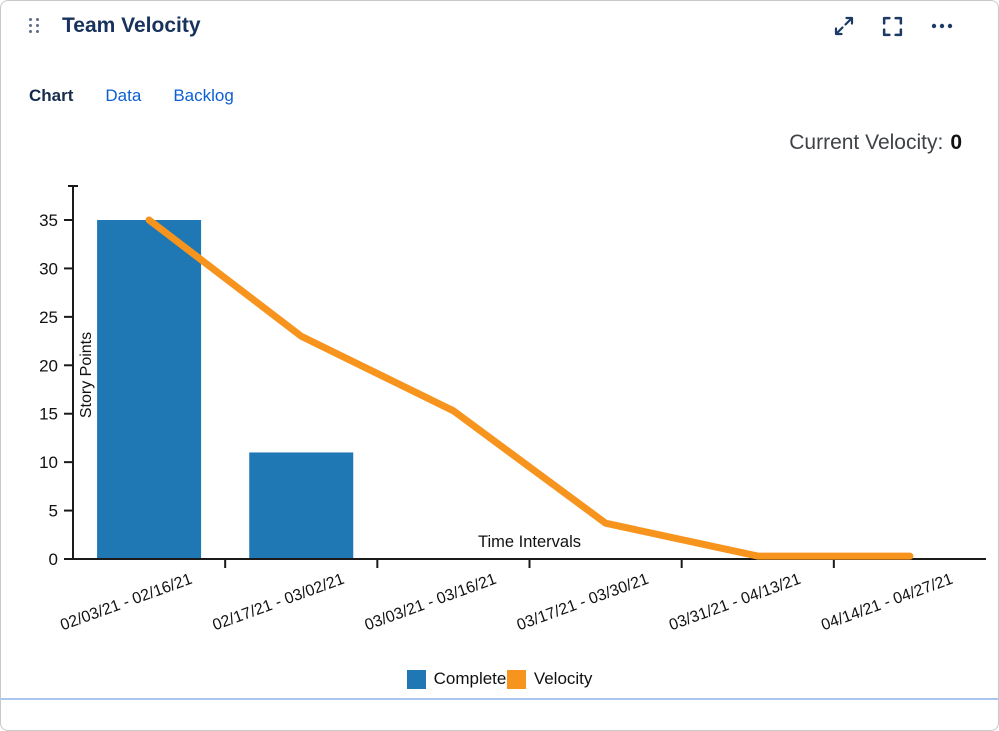  Describe the element at coordinates (48, 317) in the screenshot. I see `svg-text: 25` at that location.